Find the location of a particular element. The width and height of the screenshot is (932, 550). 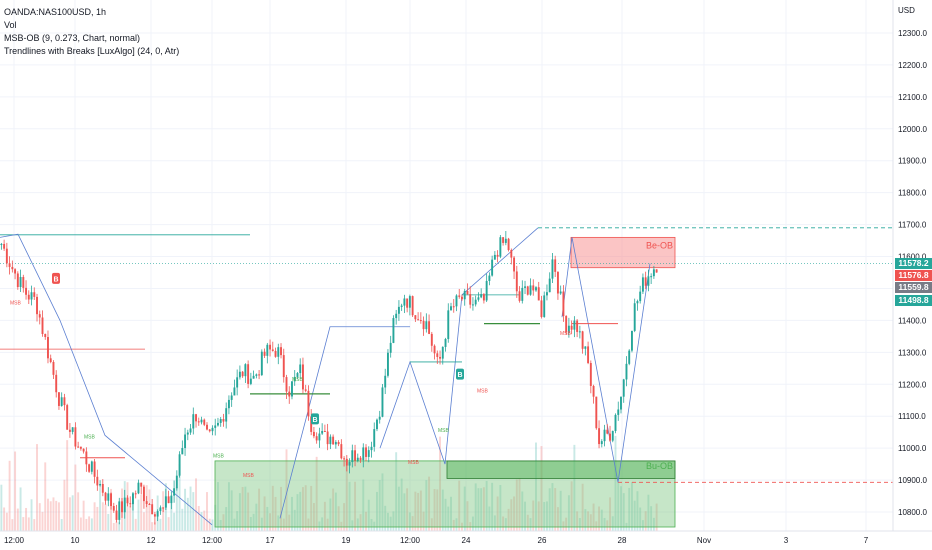

legend-msb: MSB-OB (9, 0.273, Chart, normal) is located at coordinates (72, 38).